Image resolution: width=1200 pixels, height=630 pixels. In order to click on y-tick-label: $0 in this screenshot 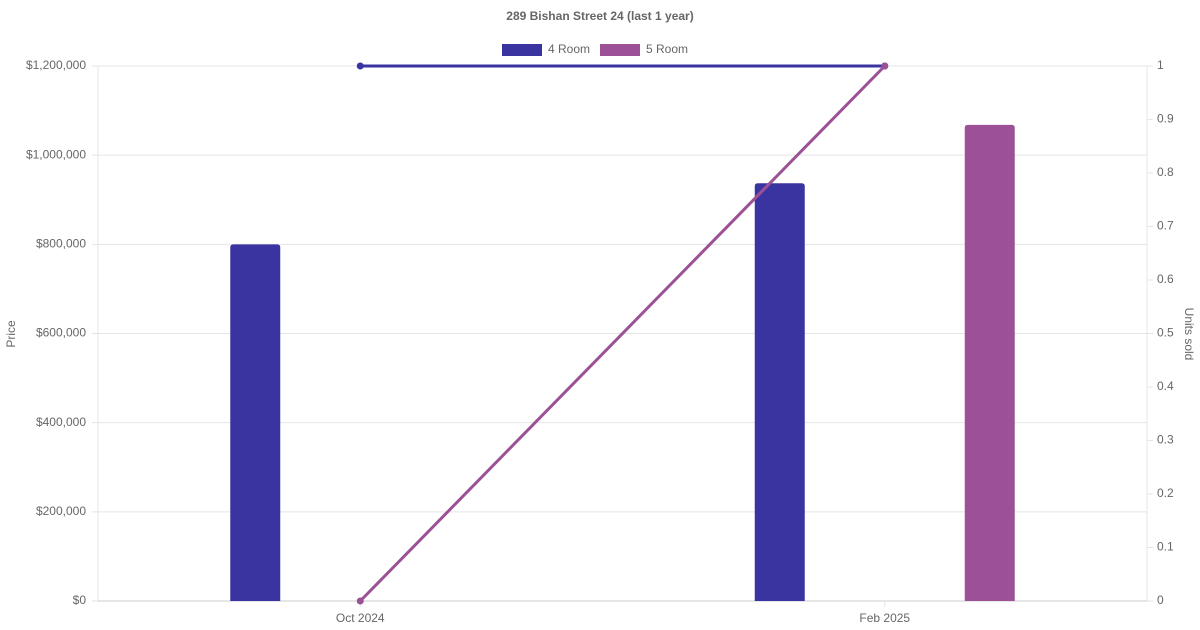, I will do `click(80, 600)`.